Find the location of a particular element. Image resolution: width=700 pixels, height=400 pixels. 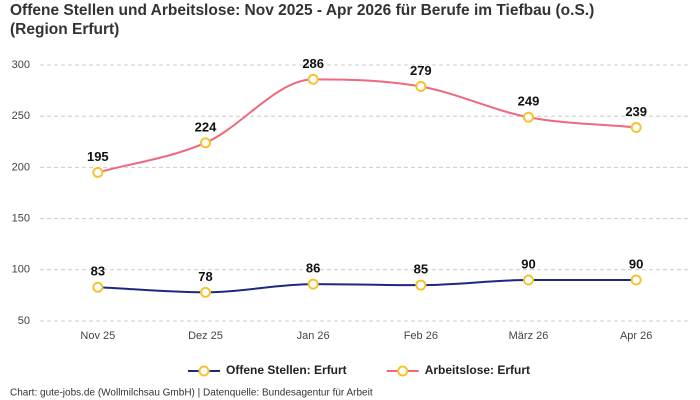

data-label: 286 is located at coordinates (313, 63).